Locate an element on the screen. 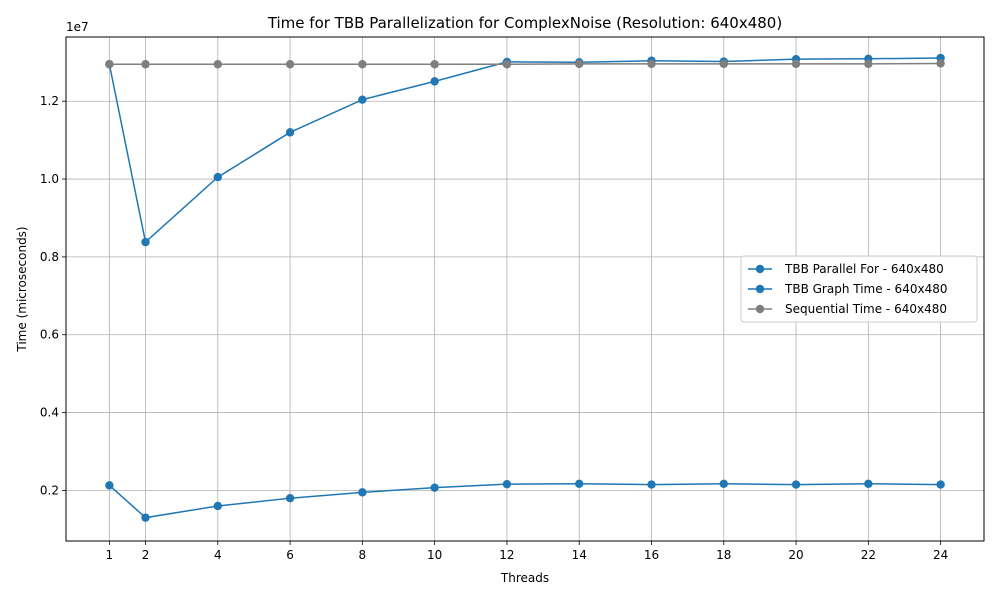 This screenshot has height=600, width=1000. x-tick-label: 6 is located at coordinates (290, 555).